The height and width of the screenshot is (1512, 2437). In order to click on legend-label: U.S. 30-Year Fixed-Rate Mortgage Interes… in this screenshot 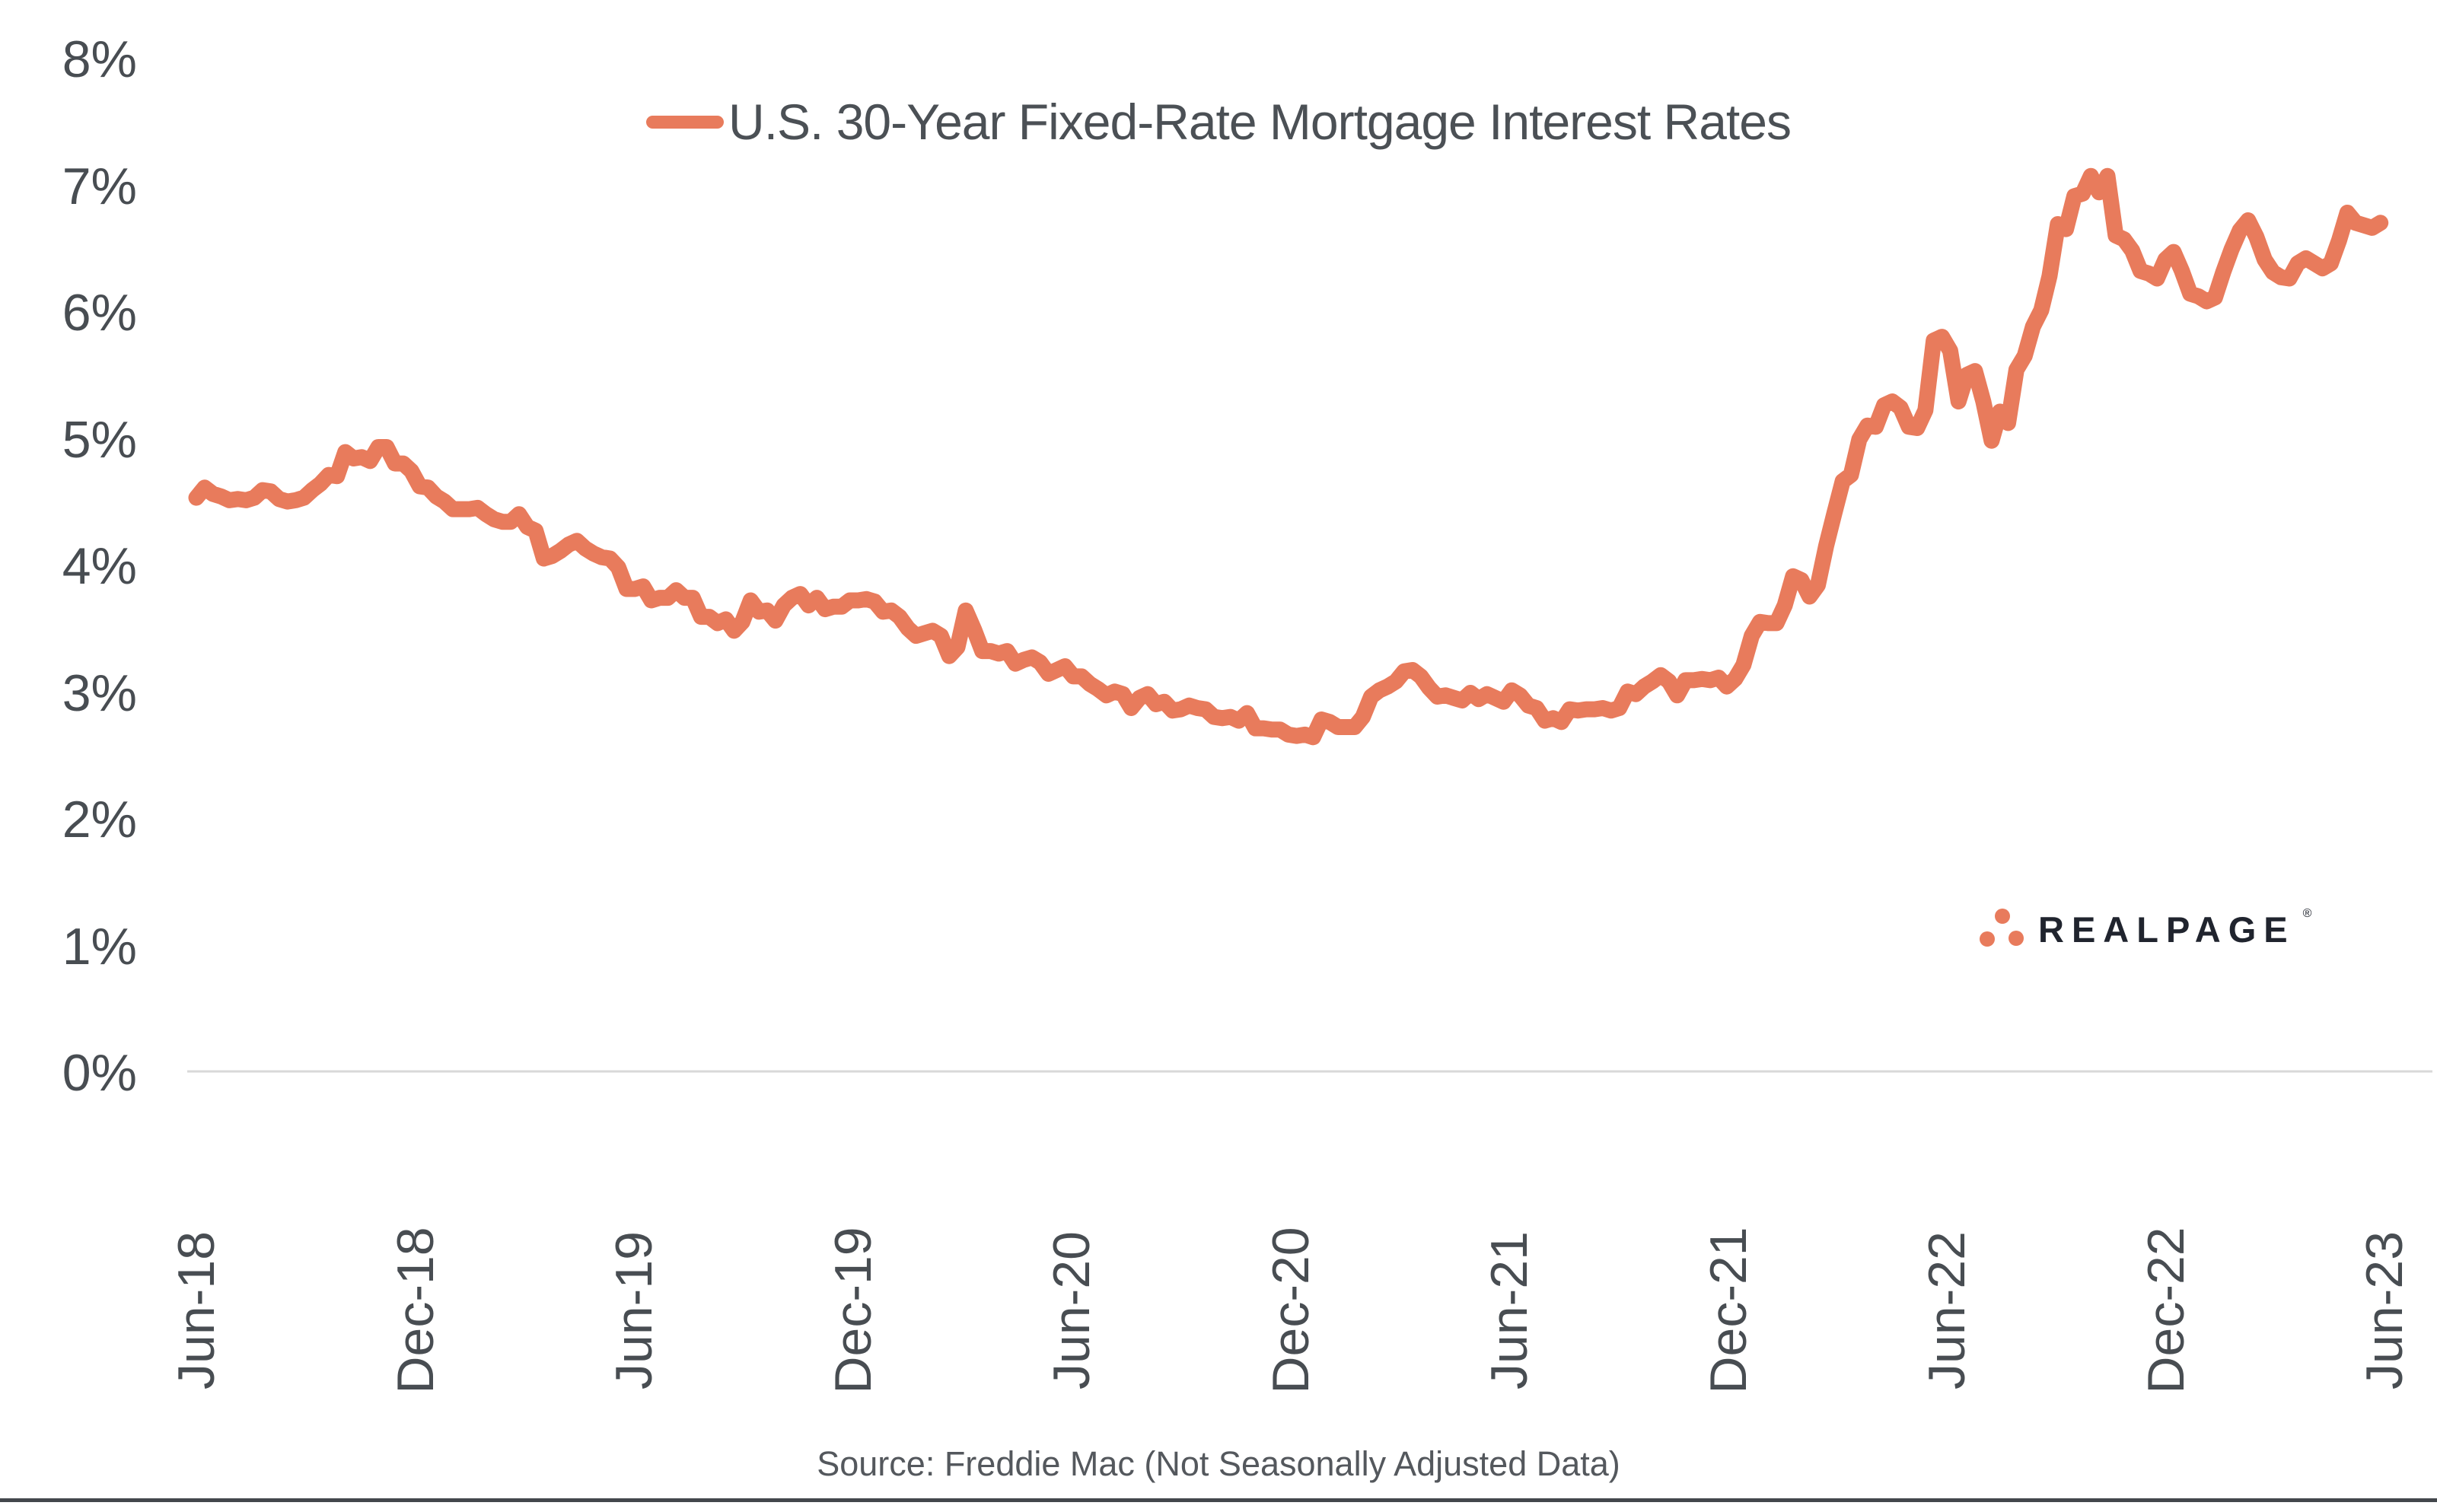, I will do `click(1260, 122)`.